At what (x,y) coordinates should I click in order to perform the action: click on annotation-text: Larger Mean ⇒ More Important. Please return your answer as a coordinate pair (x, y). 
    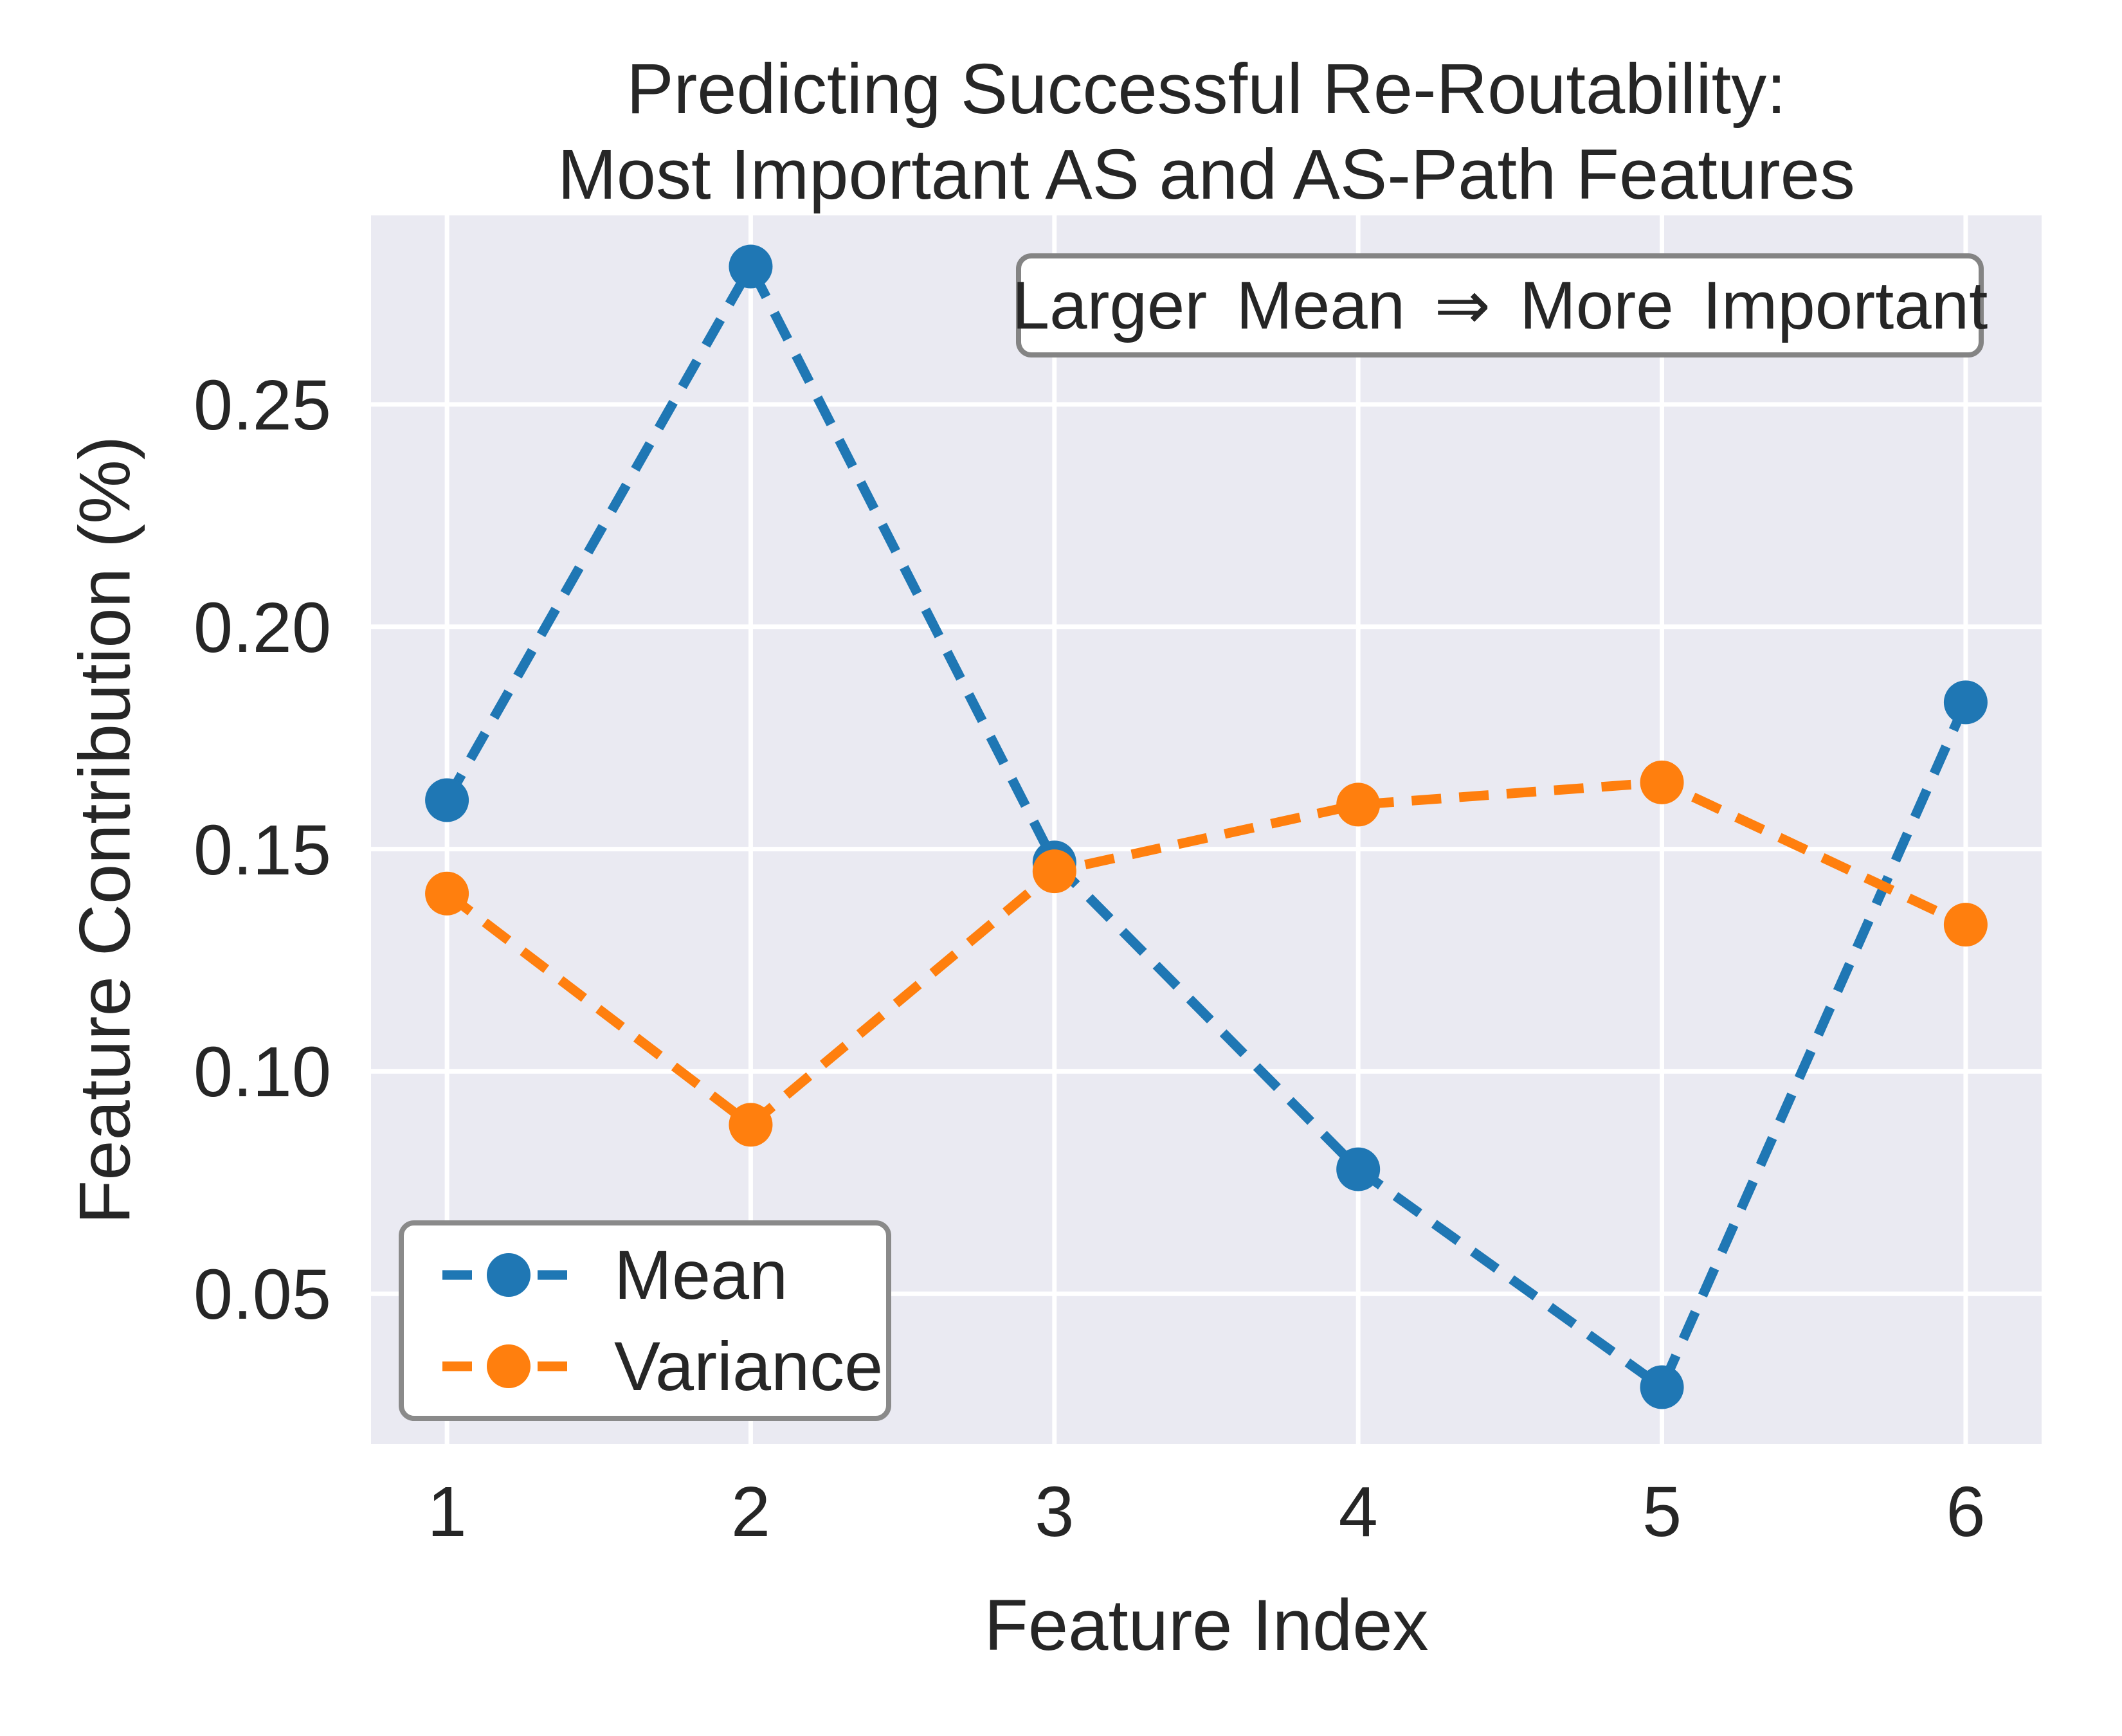
    Looking at the image, I should click on (1500, 305).